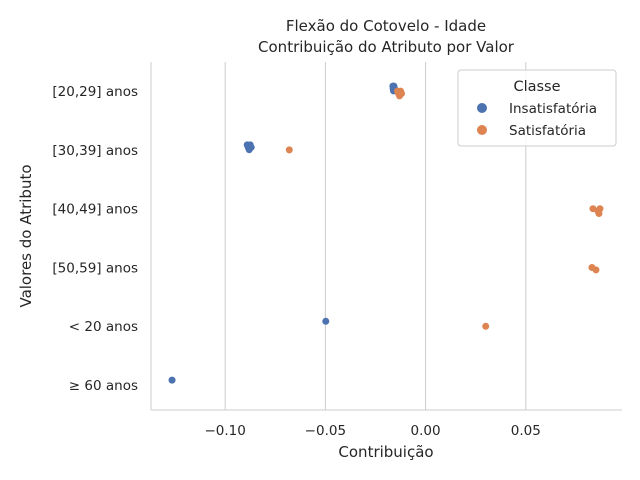 This screenshot has height=480, width=640. What do you see at coordinates (385, 452) in the screenshot?
I see `x-axis-label: Contribuição` at bounding box center [385, 452].